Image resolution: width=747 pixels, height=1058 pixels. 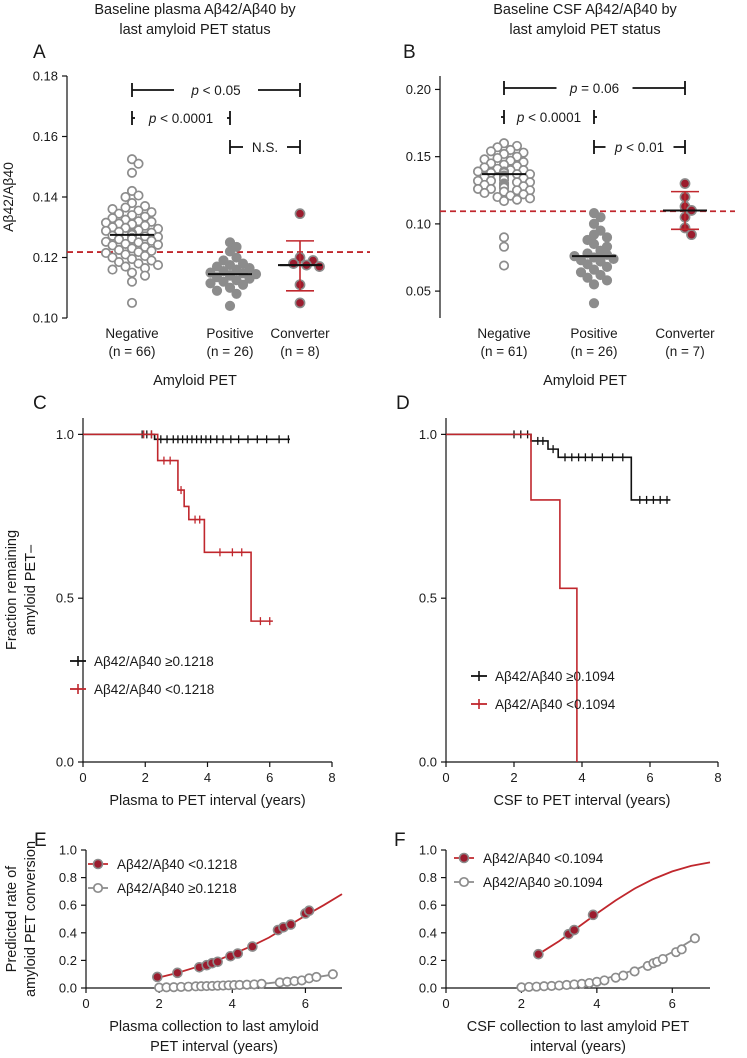 I want to click on km-curve, so click(x=512, y=597).